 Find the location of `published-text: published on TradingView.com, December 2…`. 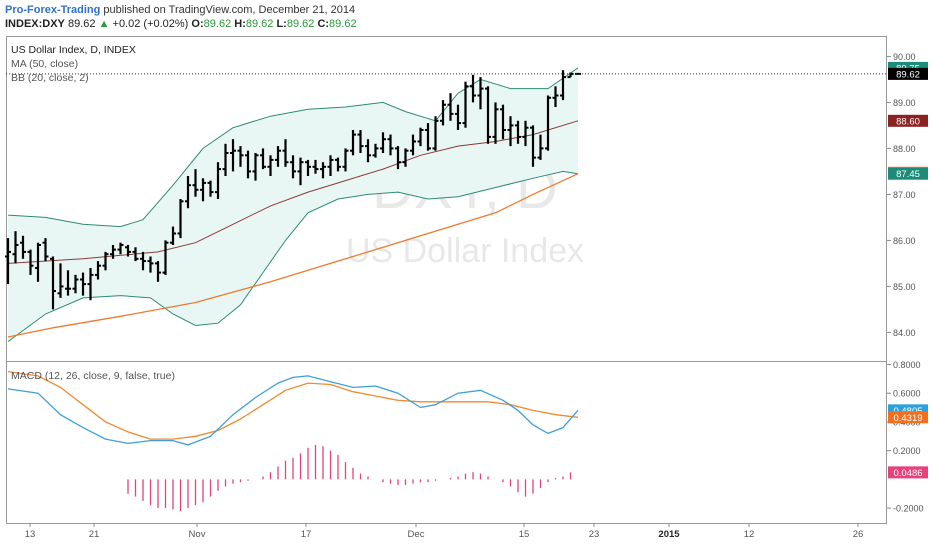

published-text: published on TradingView.com, December 2… is located at coordinates (229, 10).